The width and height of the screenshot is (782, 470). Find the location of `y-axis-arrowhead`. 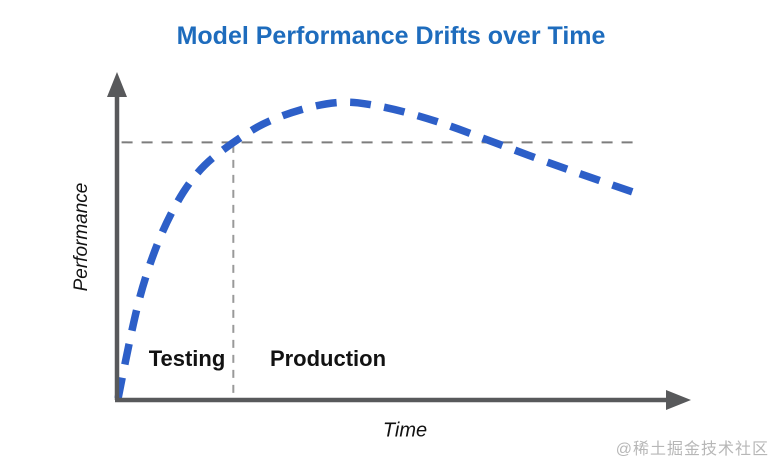

y-axis-arrowhead is located at coordinates (117, 84).